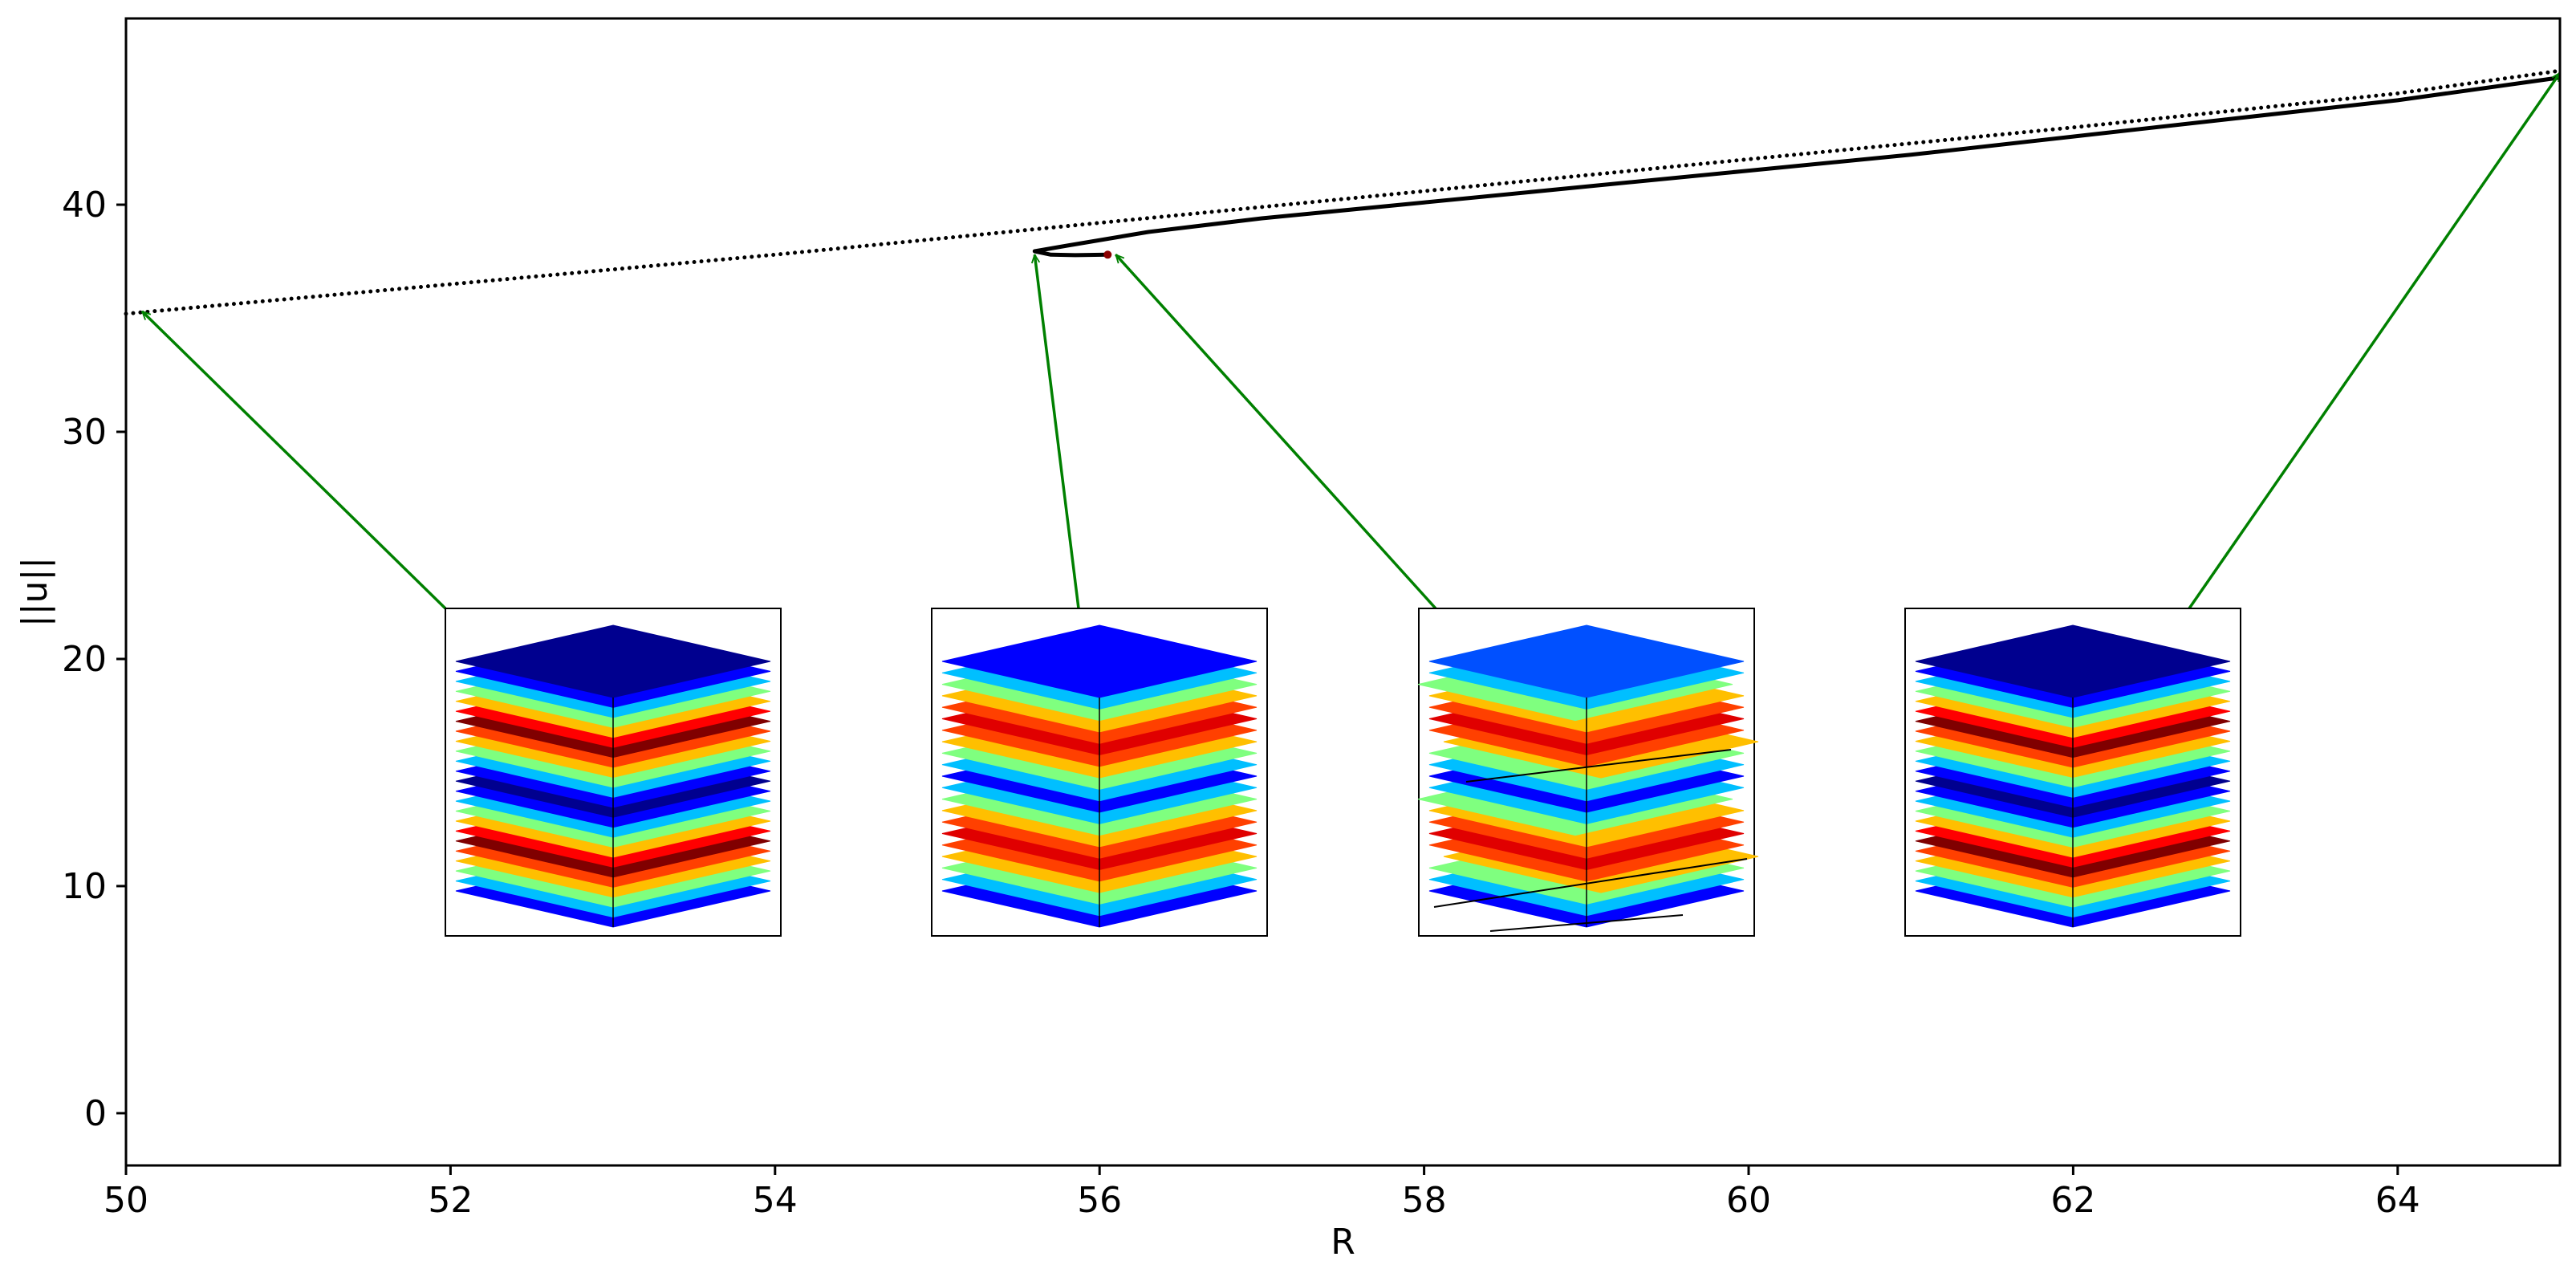 The image size is (2576, 1269). What do you see at coordinates (1343, 1242) in the screenshot?
I see `x-axis-label: R` at bounding box center [1343, 1242].